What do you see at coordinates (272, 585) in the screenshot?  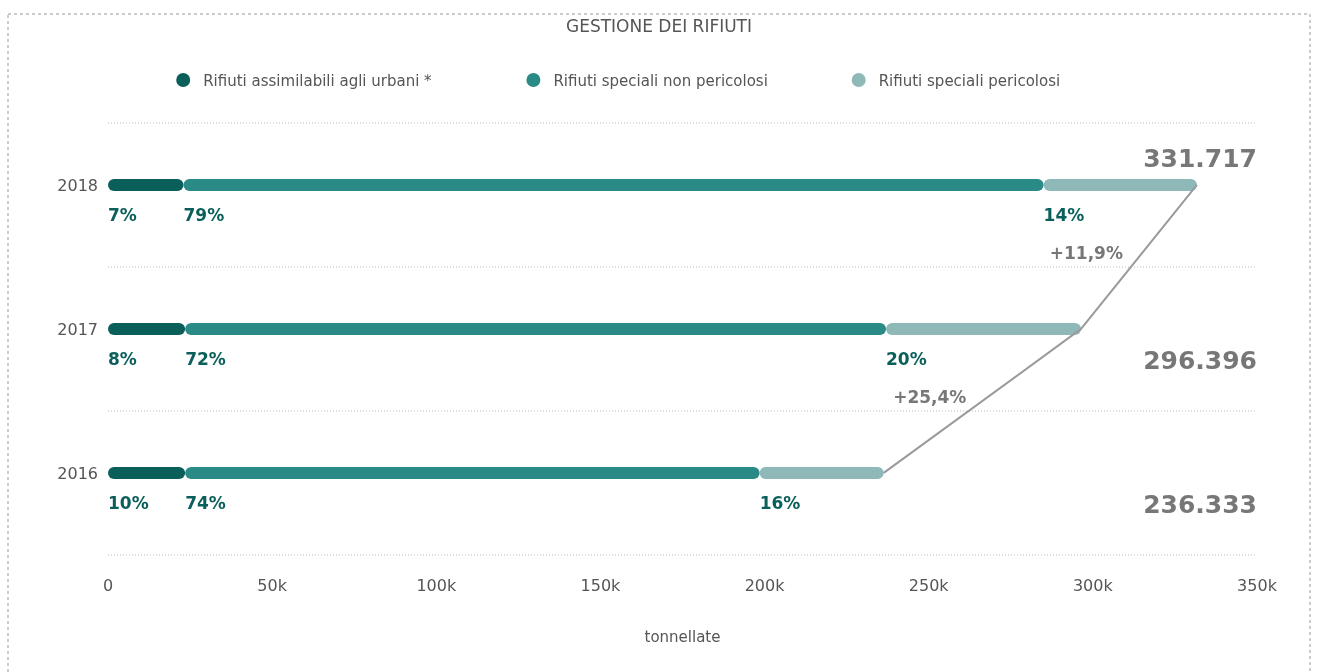 I see `x-tick-label: 50k` at bounding box center [272, 585].